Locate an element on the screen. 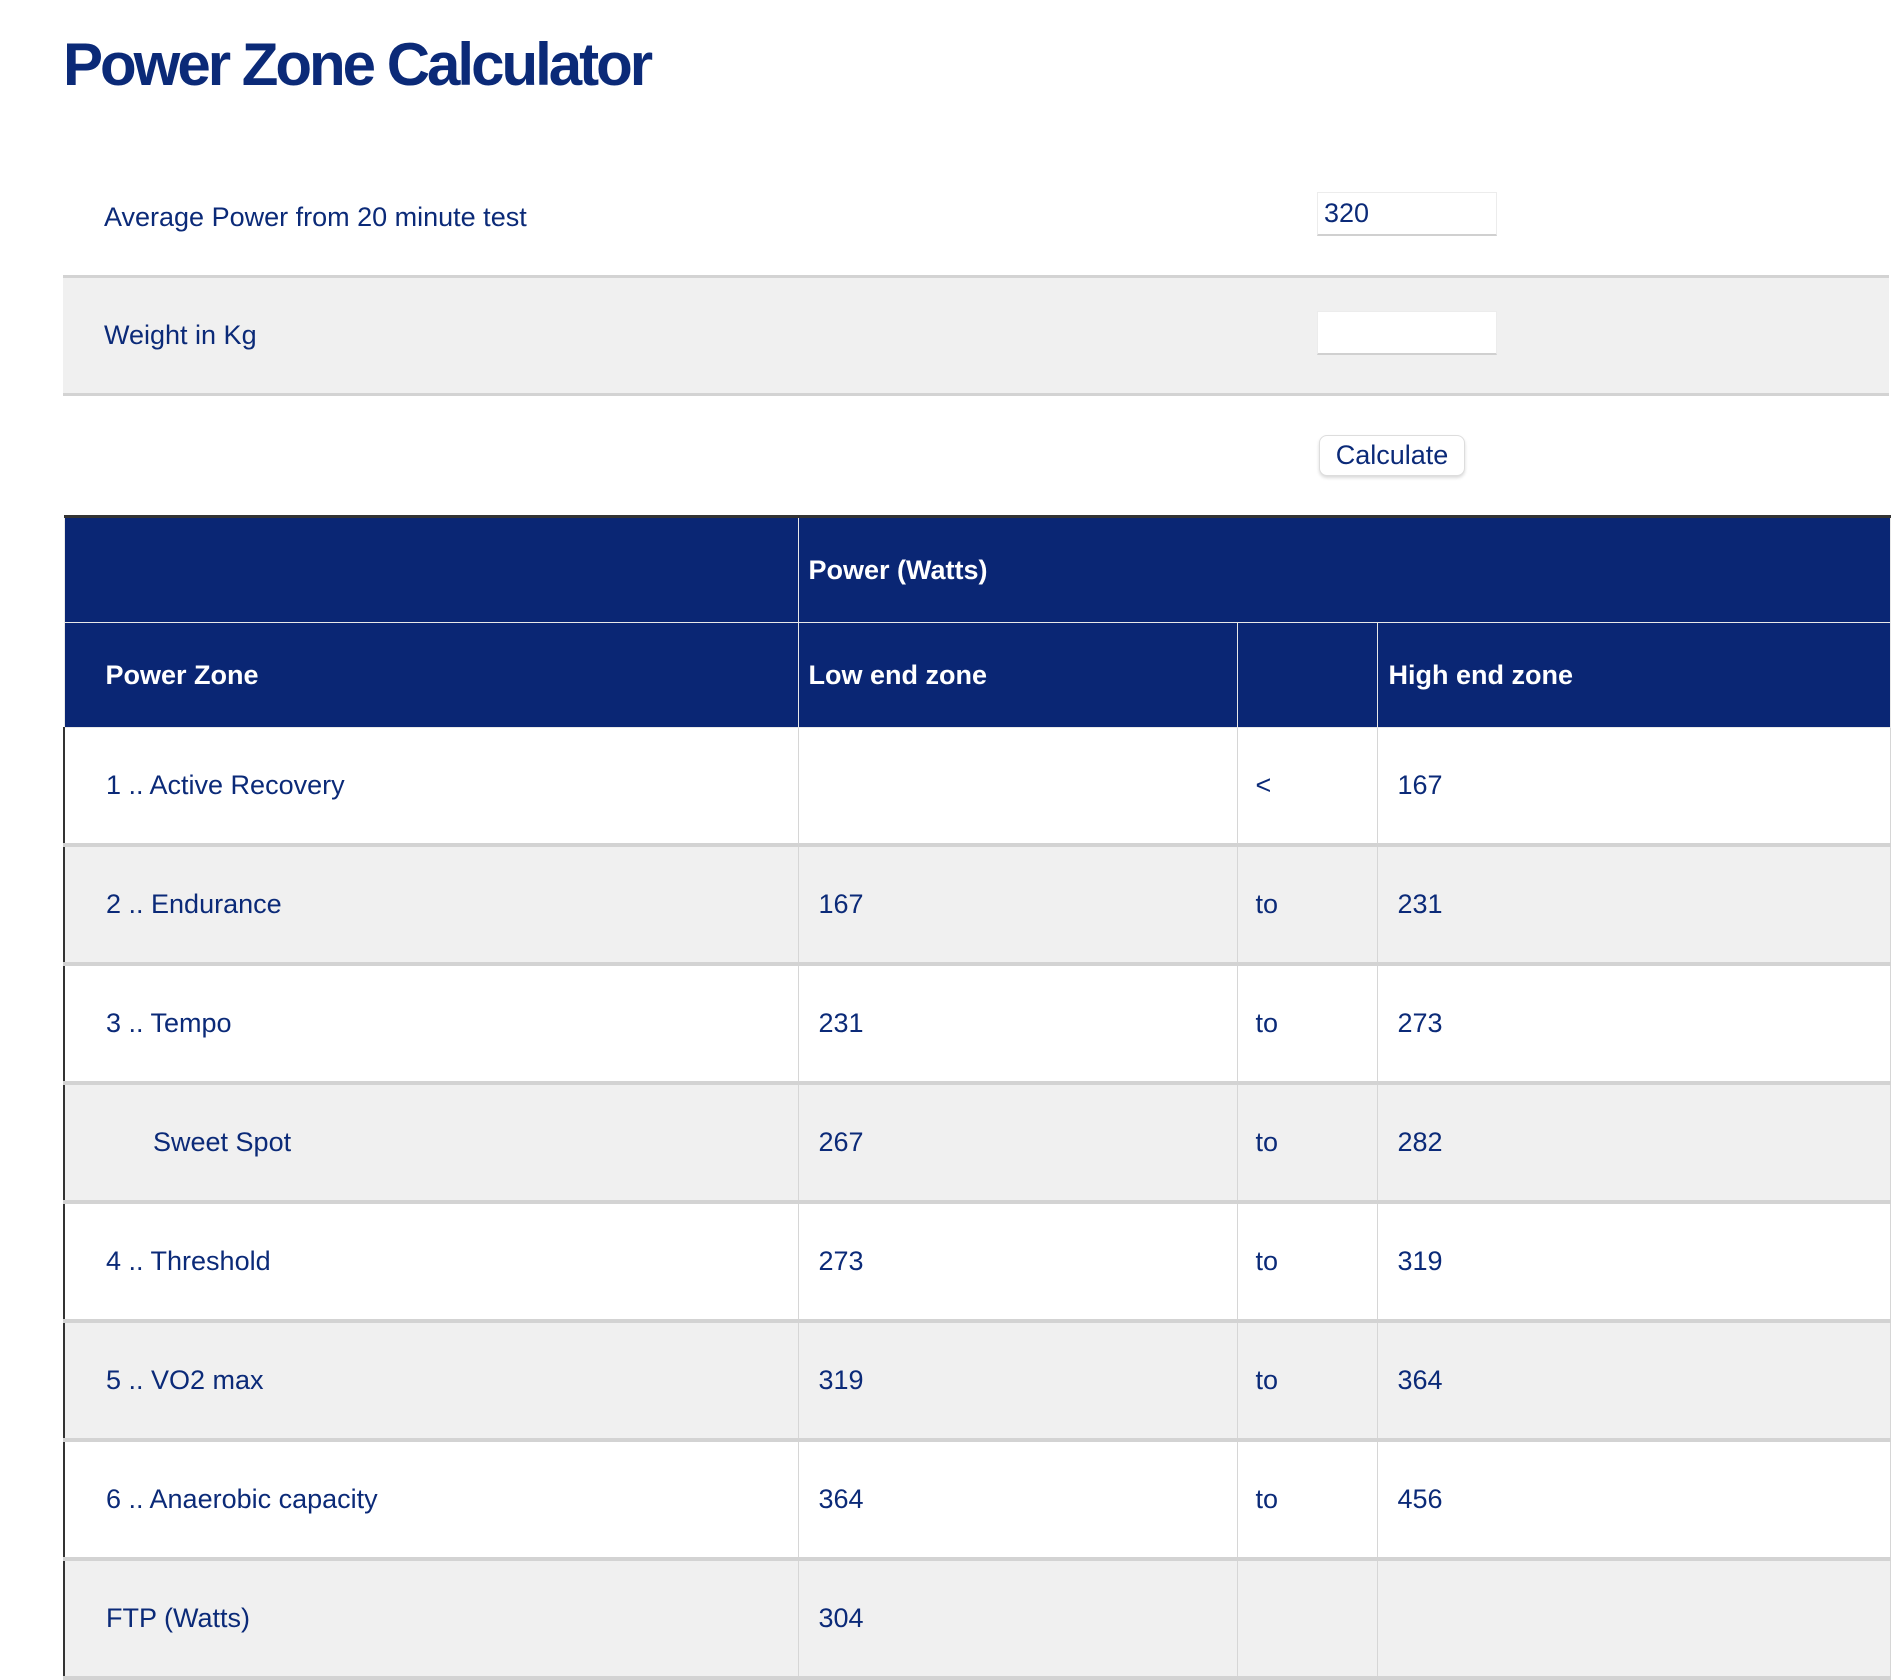  low-end-cell: 304 is located at coordinates (1018, 1619).